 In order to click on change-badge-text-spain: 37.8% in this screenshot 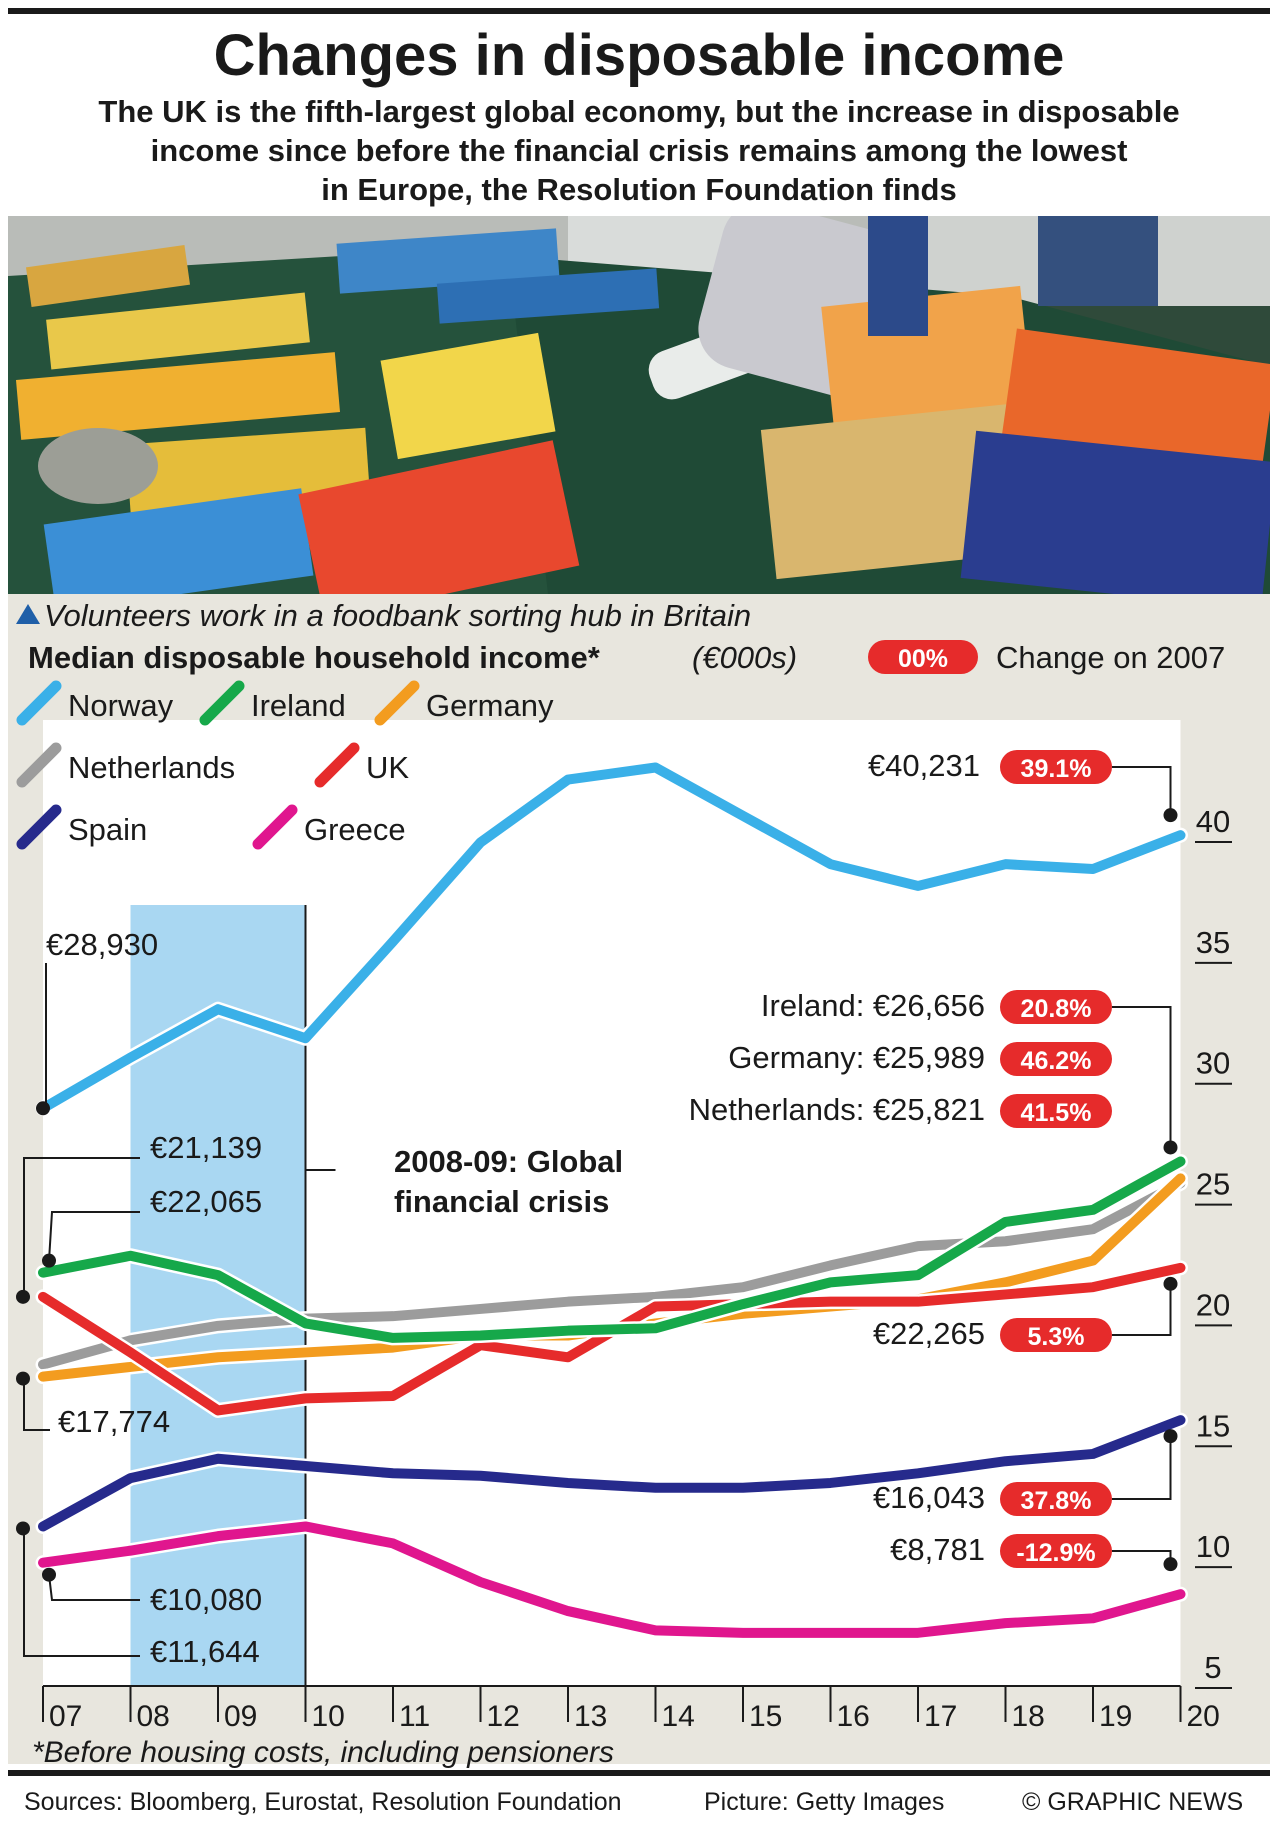, I will do `click(1056, 1501)`.